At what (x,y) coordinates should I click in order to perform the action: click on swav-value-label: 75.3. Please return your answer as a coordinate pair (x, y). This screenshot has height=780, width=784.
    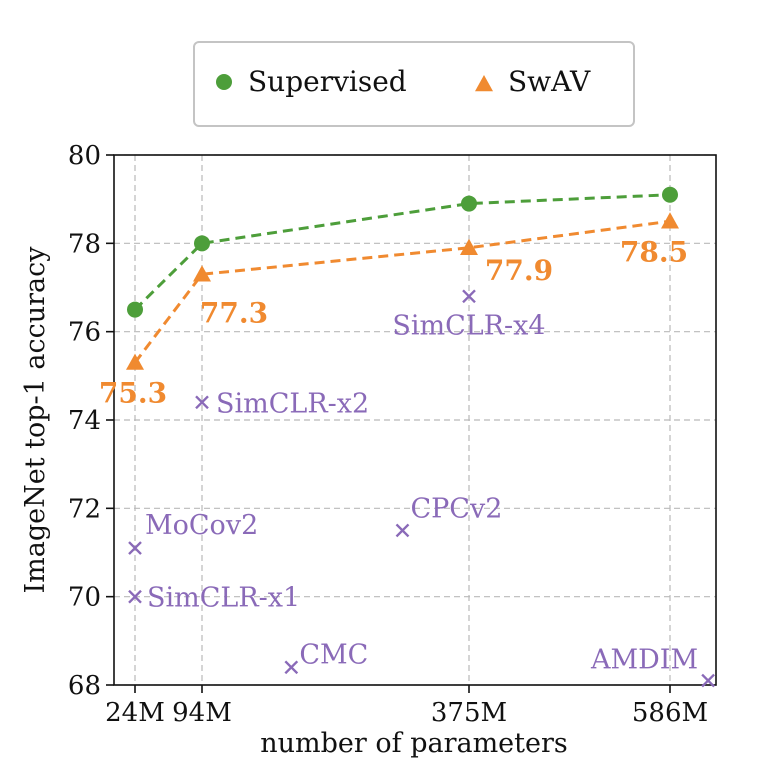
    Looking at the image, I should click on (133, 393).